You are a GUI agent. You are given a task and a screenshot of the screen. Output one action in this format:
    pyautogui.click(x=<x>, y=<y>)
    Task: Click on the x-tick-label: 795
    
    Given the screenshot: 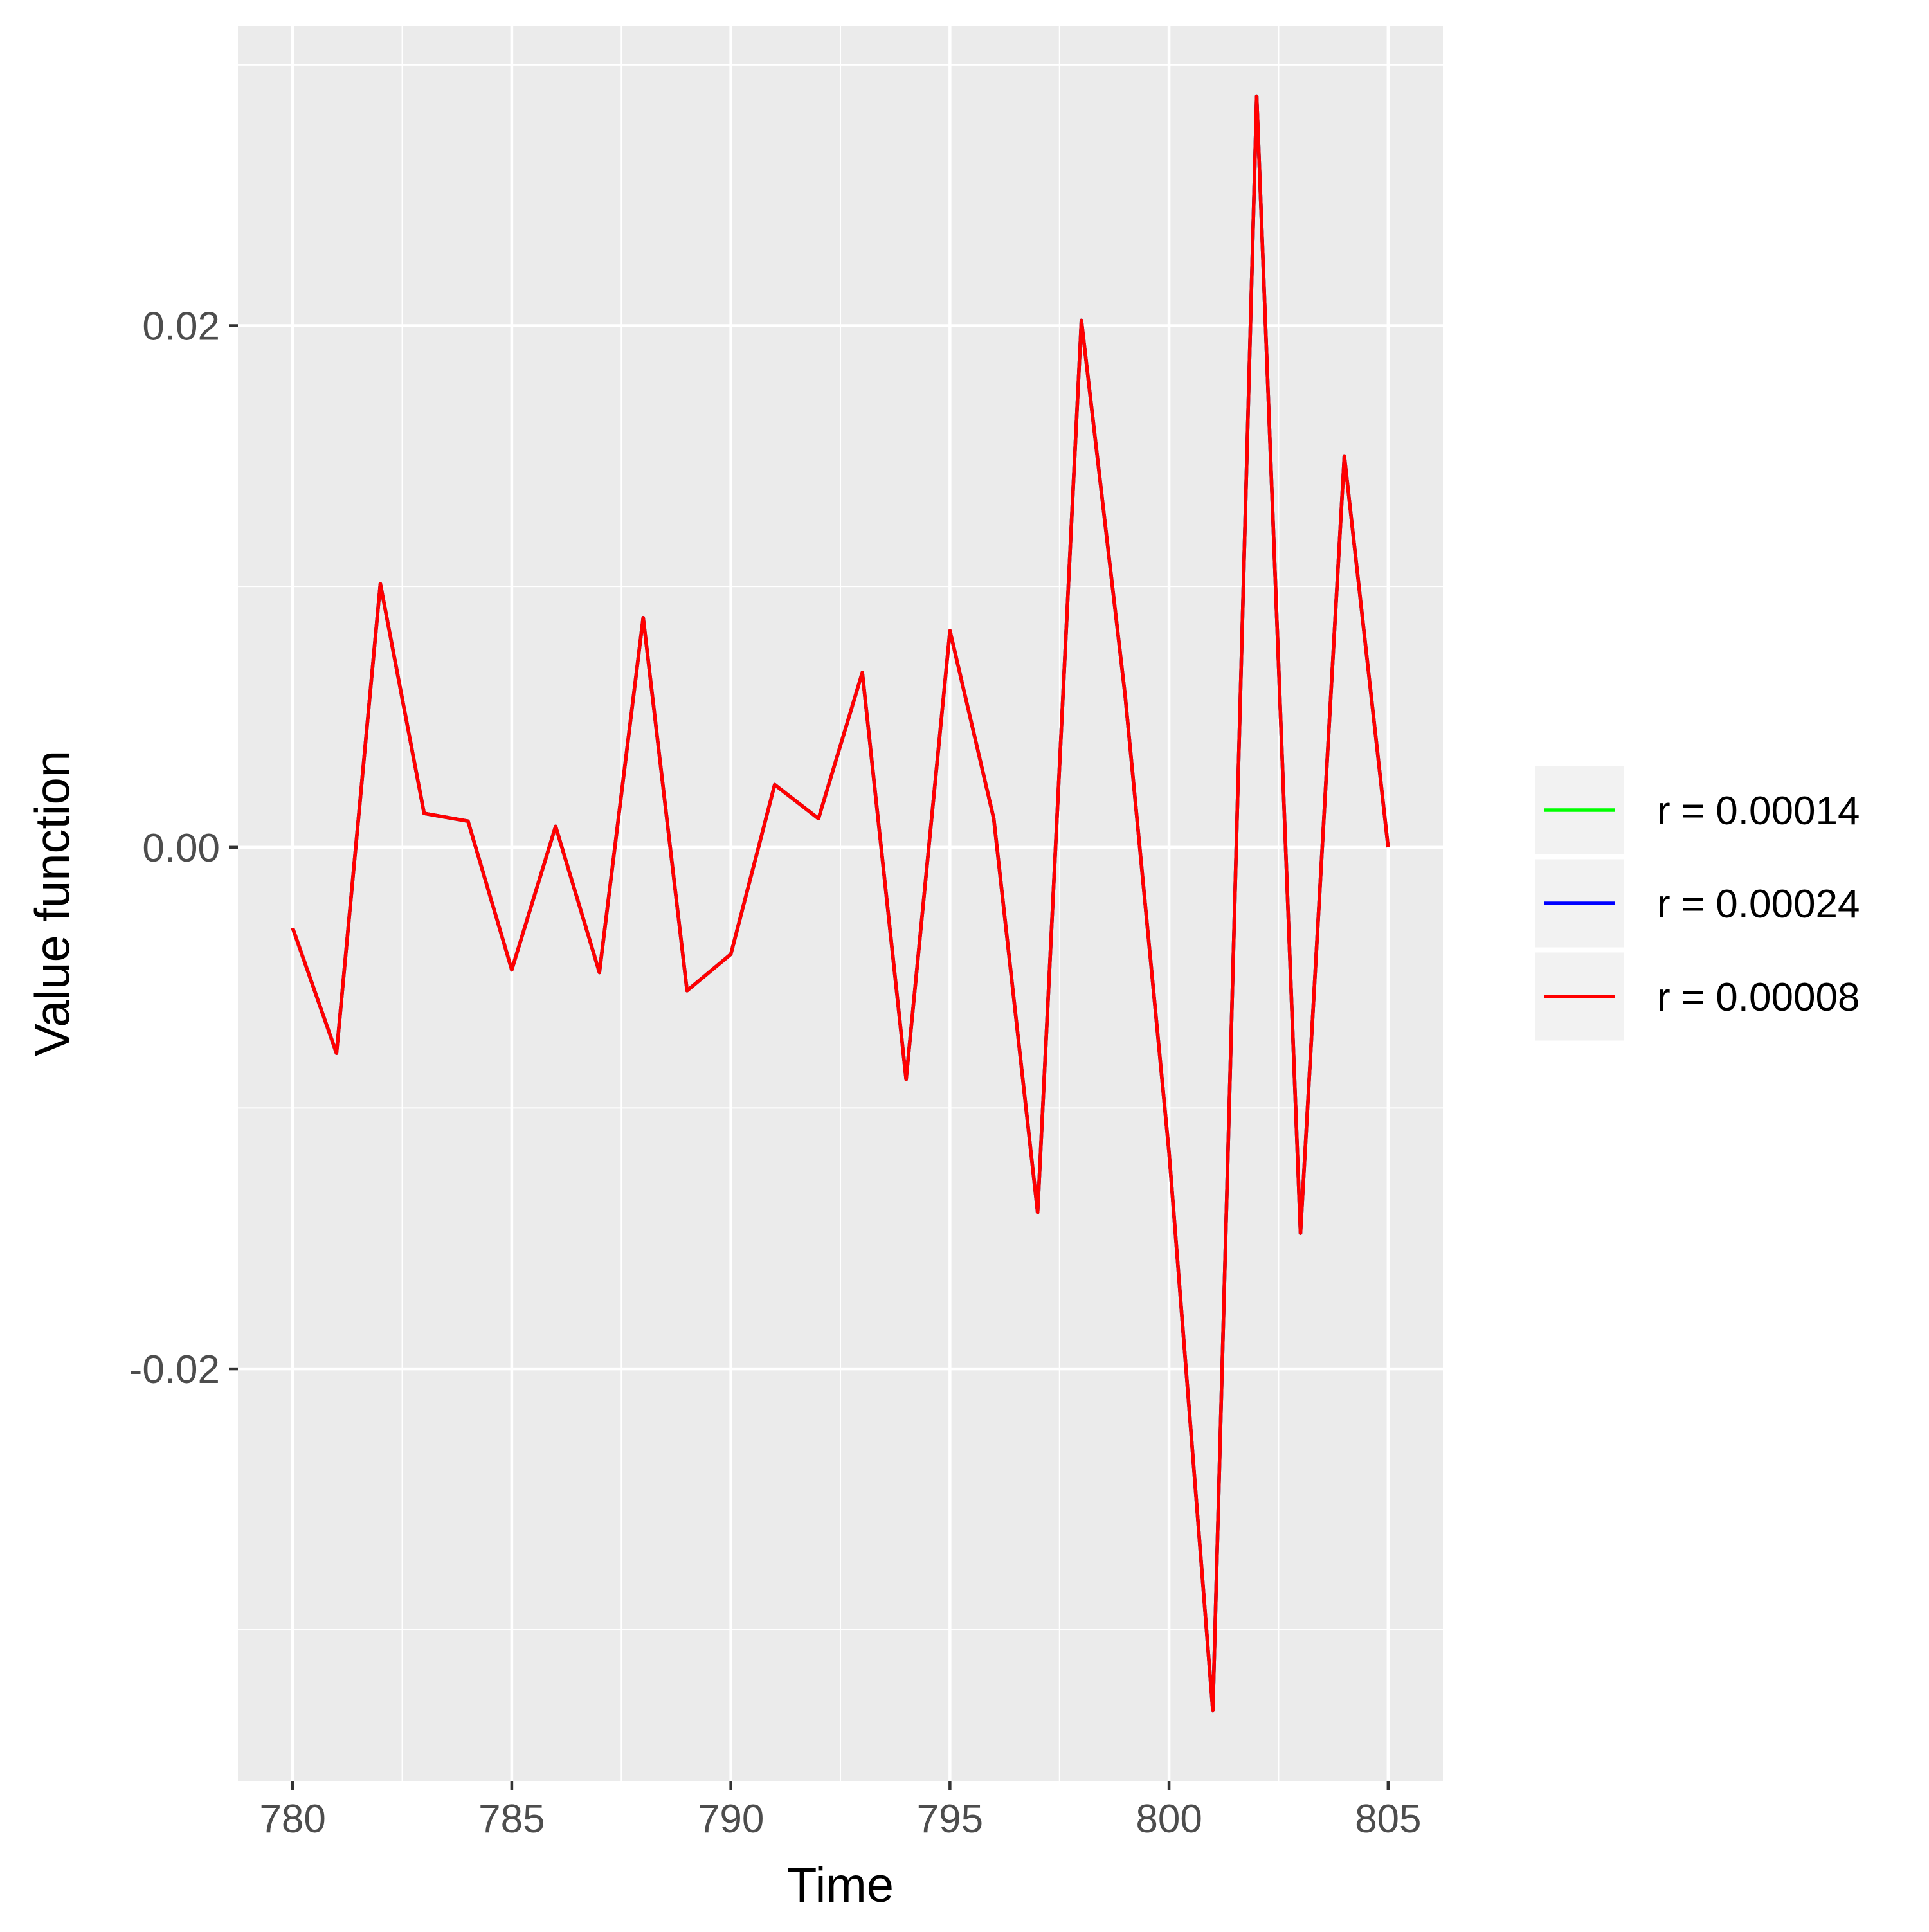 What is the action you would take?
    pyautogui.click(x=950, y=1819)
    